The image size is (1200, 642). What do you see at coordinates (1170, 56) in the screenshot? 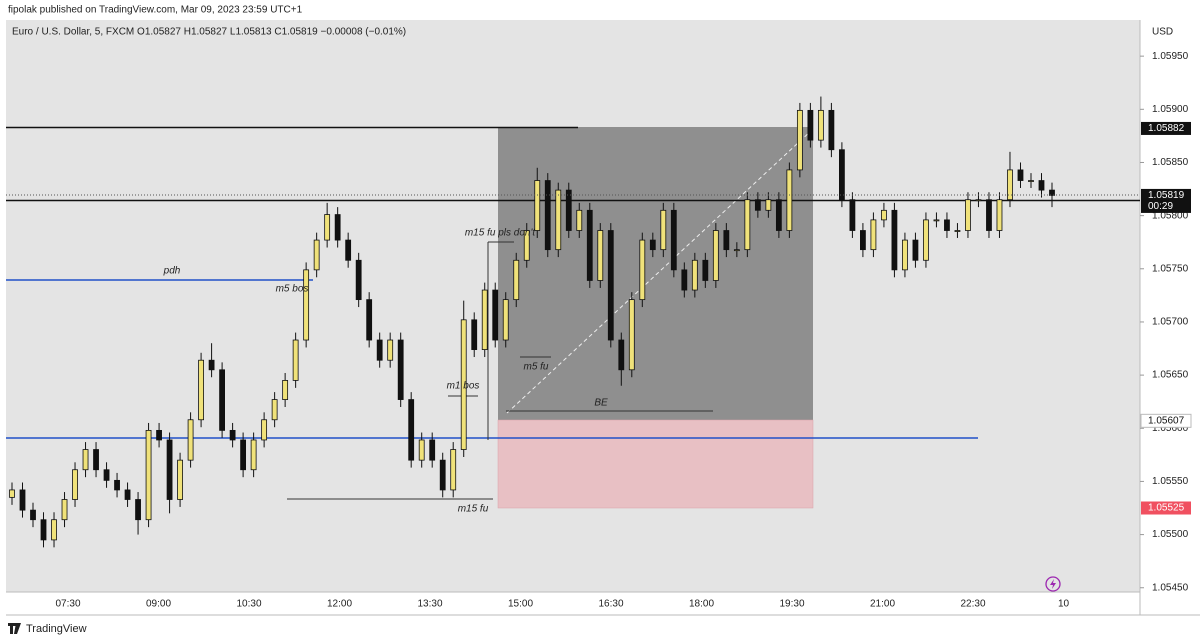
I see `y-tick-label: 1.05950` at bounding box center [1170, 56].